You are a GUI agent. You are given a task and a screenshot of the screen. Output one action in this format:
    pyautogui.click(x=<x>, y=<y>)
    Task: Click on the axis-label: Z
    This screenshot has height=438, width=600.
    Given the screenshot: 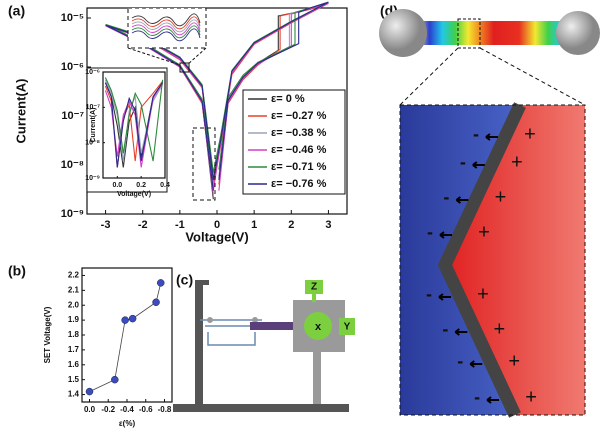 What is the action you would take?
    pyautogui.click(x=314, y=287)
    